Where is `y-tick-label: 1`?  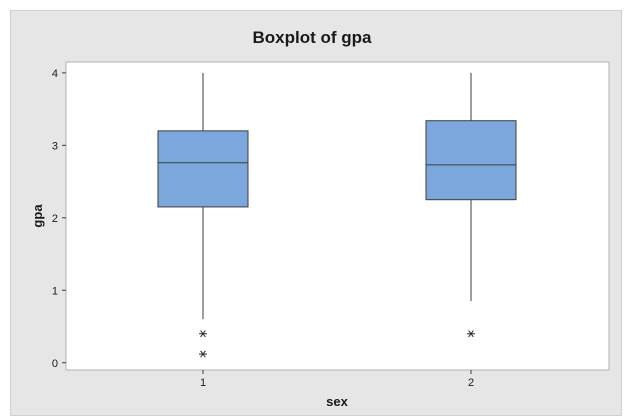
y-tick-label: 1 is located at coordinates (55, 291).